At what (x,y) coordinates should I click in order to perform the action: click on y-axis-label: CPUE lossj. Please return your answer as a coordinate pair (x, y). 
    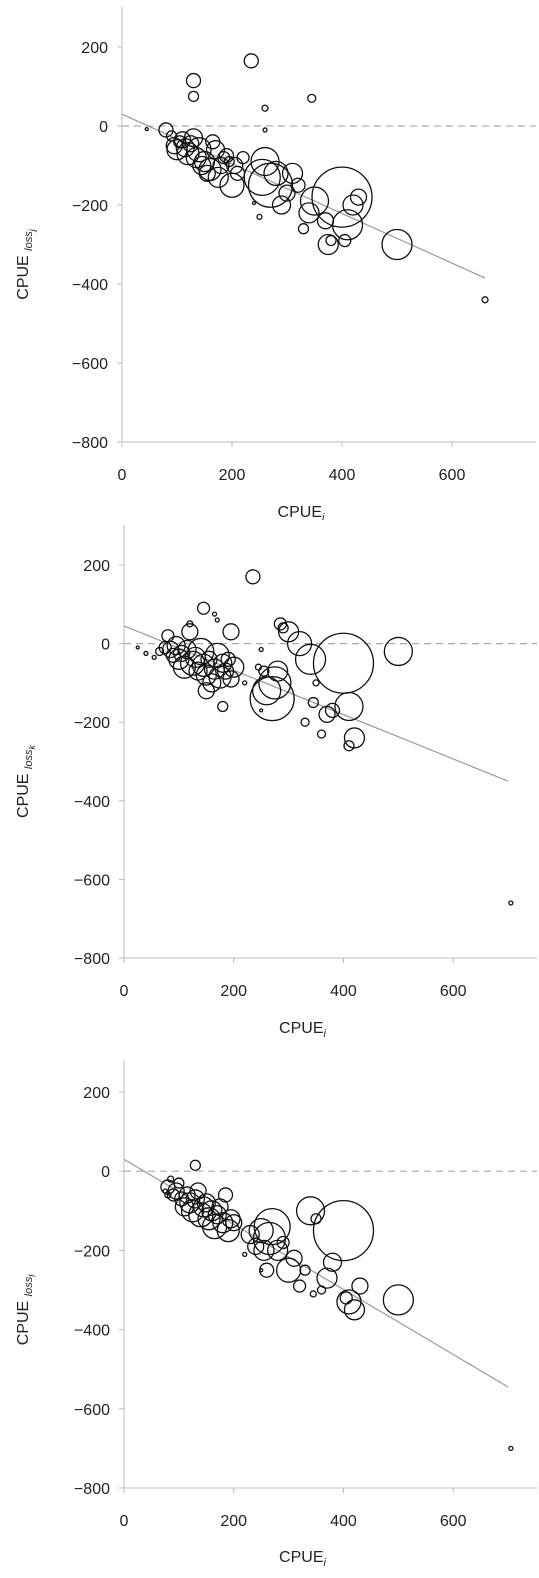
    Looking at the image, I should click on (26, 263).